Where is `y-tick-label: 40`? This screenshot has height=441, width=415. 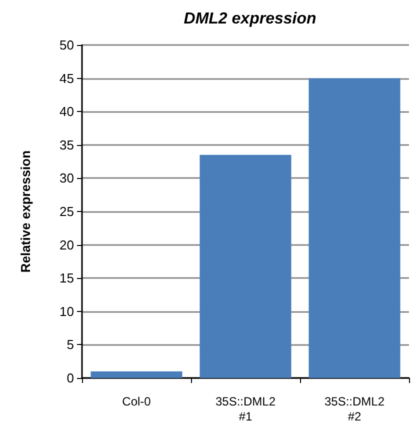
y-tick-label: 40 is located at coordinates (67, 112).